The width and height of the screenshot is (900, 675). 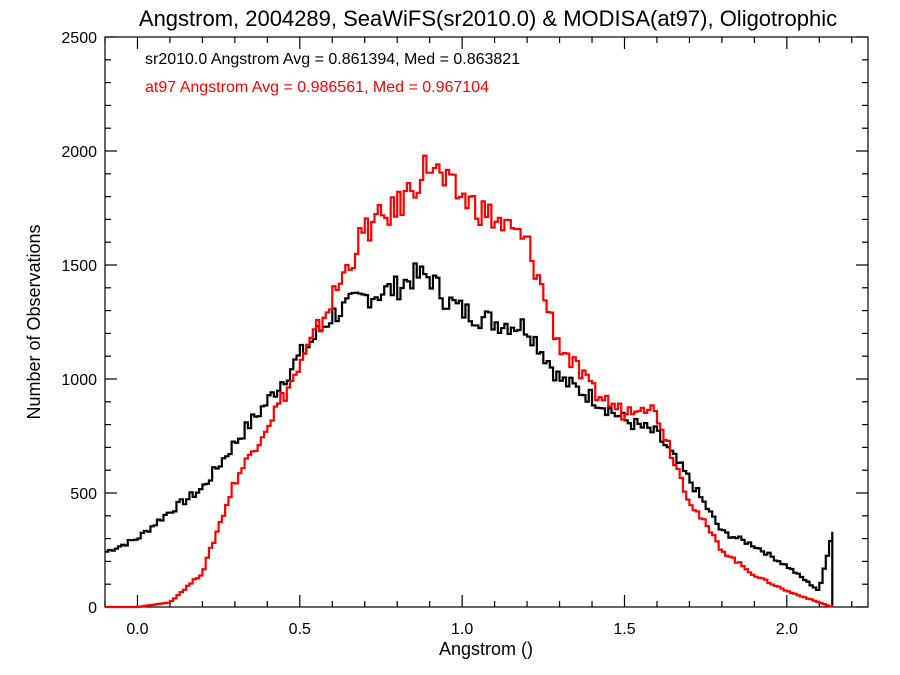 What do you see at coordinates (137, 629) in the screenshot?
I see `x-tick-label: 0.0` at bounding box center [137, 629].